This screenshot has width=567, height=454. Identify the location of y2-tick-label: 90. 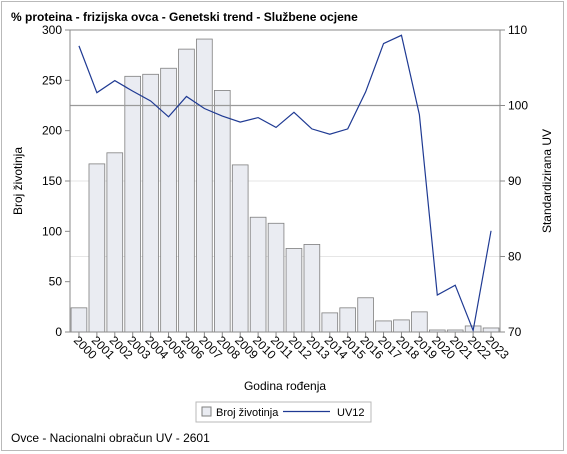
(515, 181).